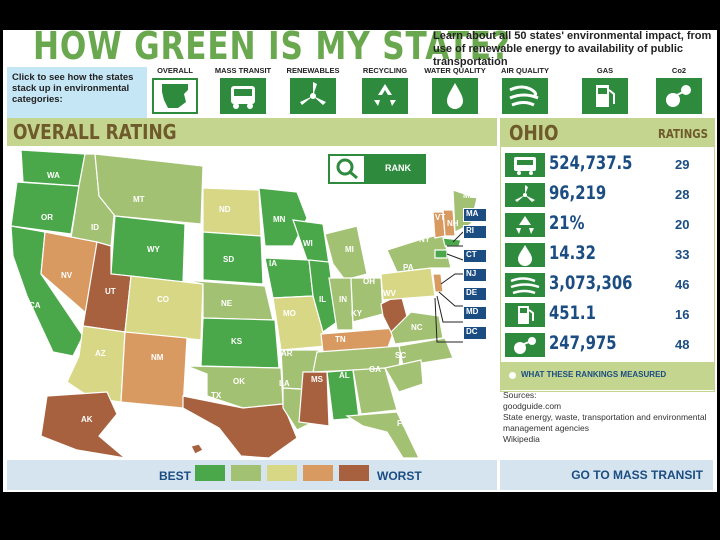 The image size is (720, 540). Describe the element at coordinates (154, 249) in the screenshot. I see `state-label-wy: WY` at that location.